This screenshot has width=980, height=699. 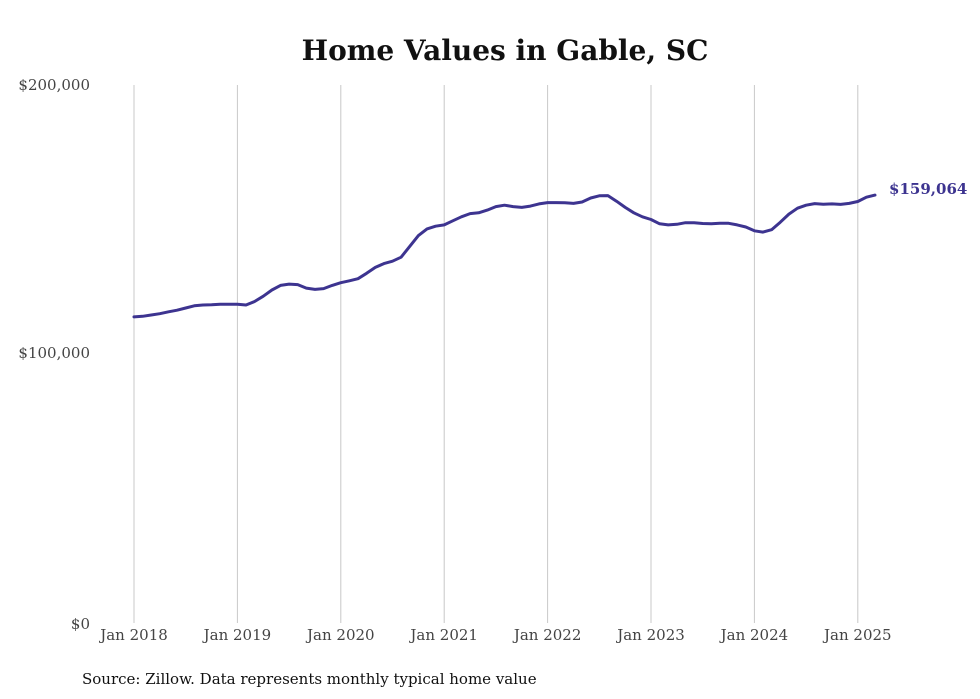 I want to click on latest-value-label: $159,064, so click(x=928, y=189).